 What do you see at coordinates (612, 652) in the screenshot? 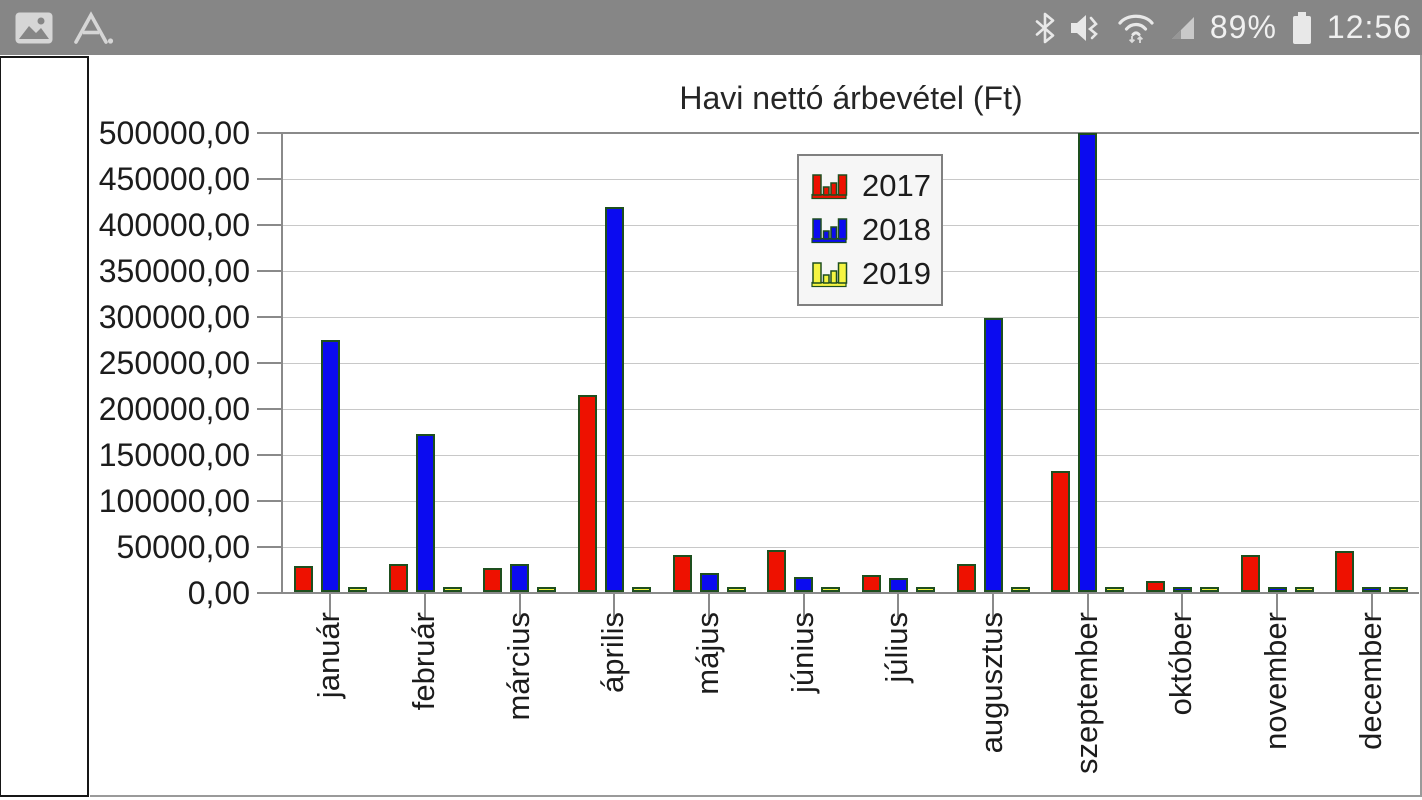
I see `x-axis-label-április: április` at bounding box center [612, 652].